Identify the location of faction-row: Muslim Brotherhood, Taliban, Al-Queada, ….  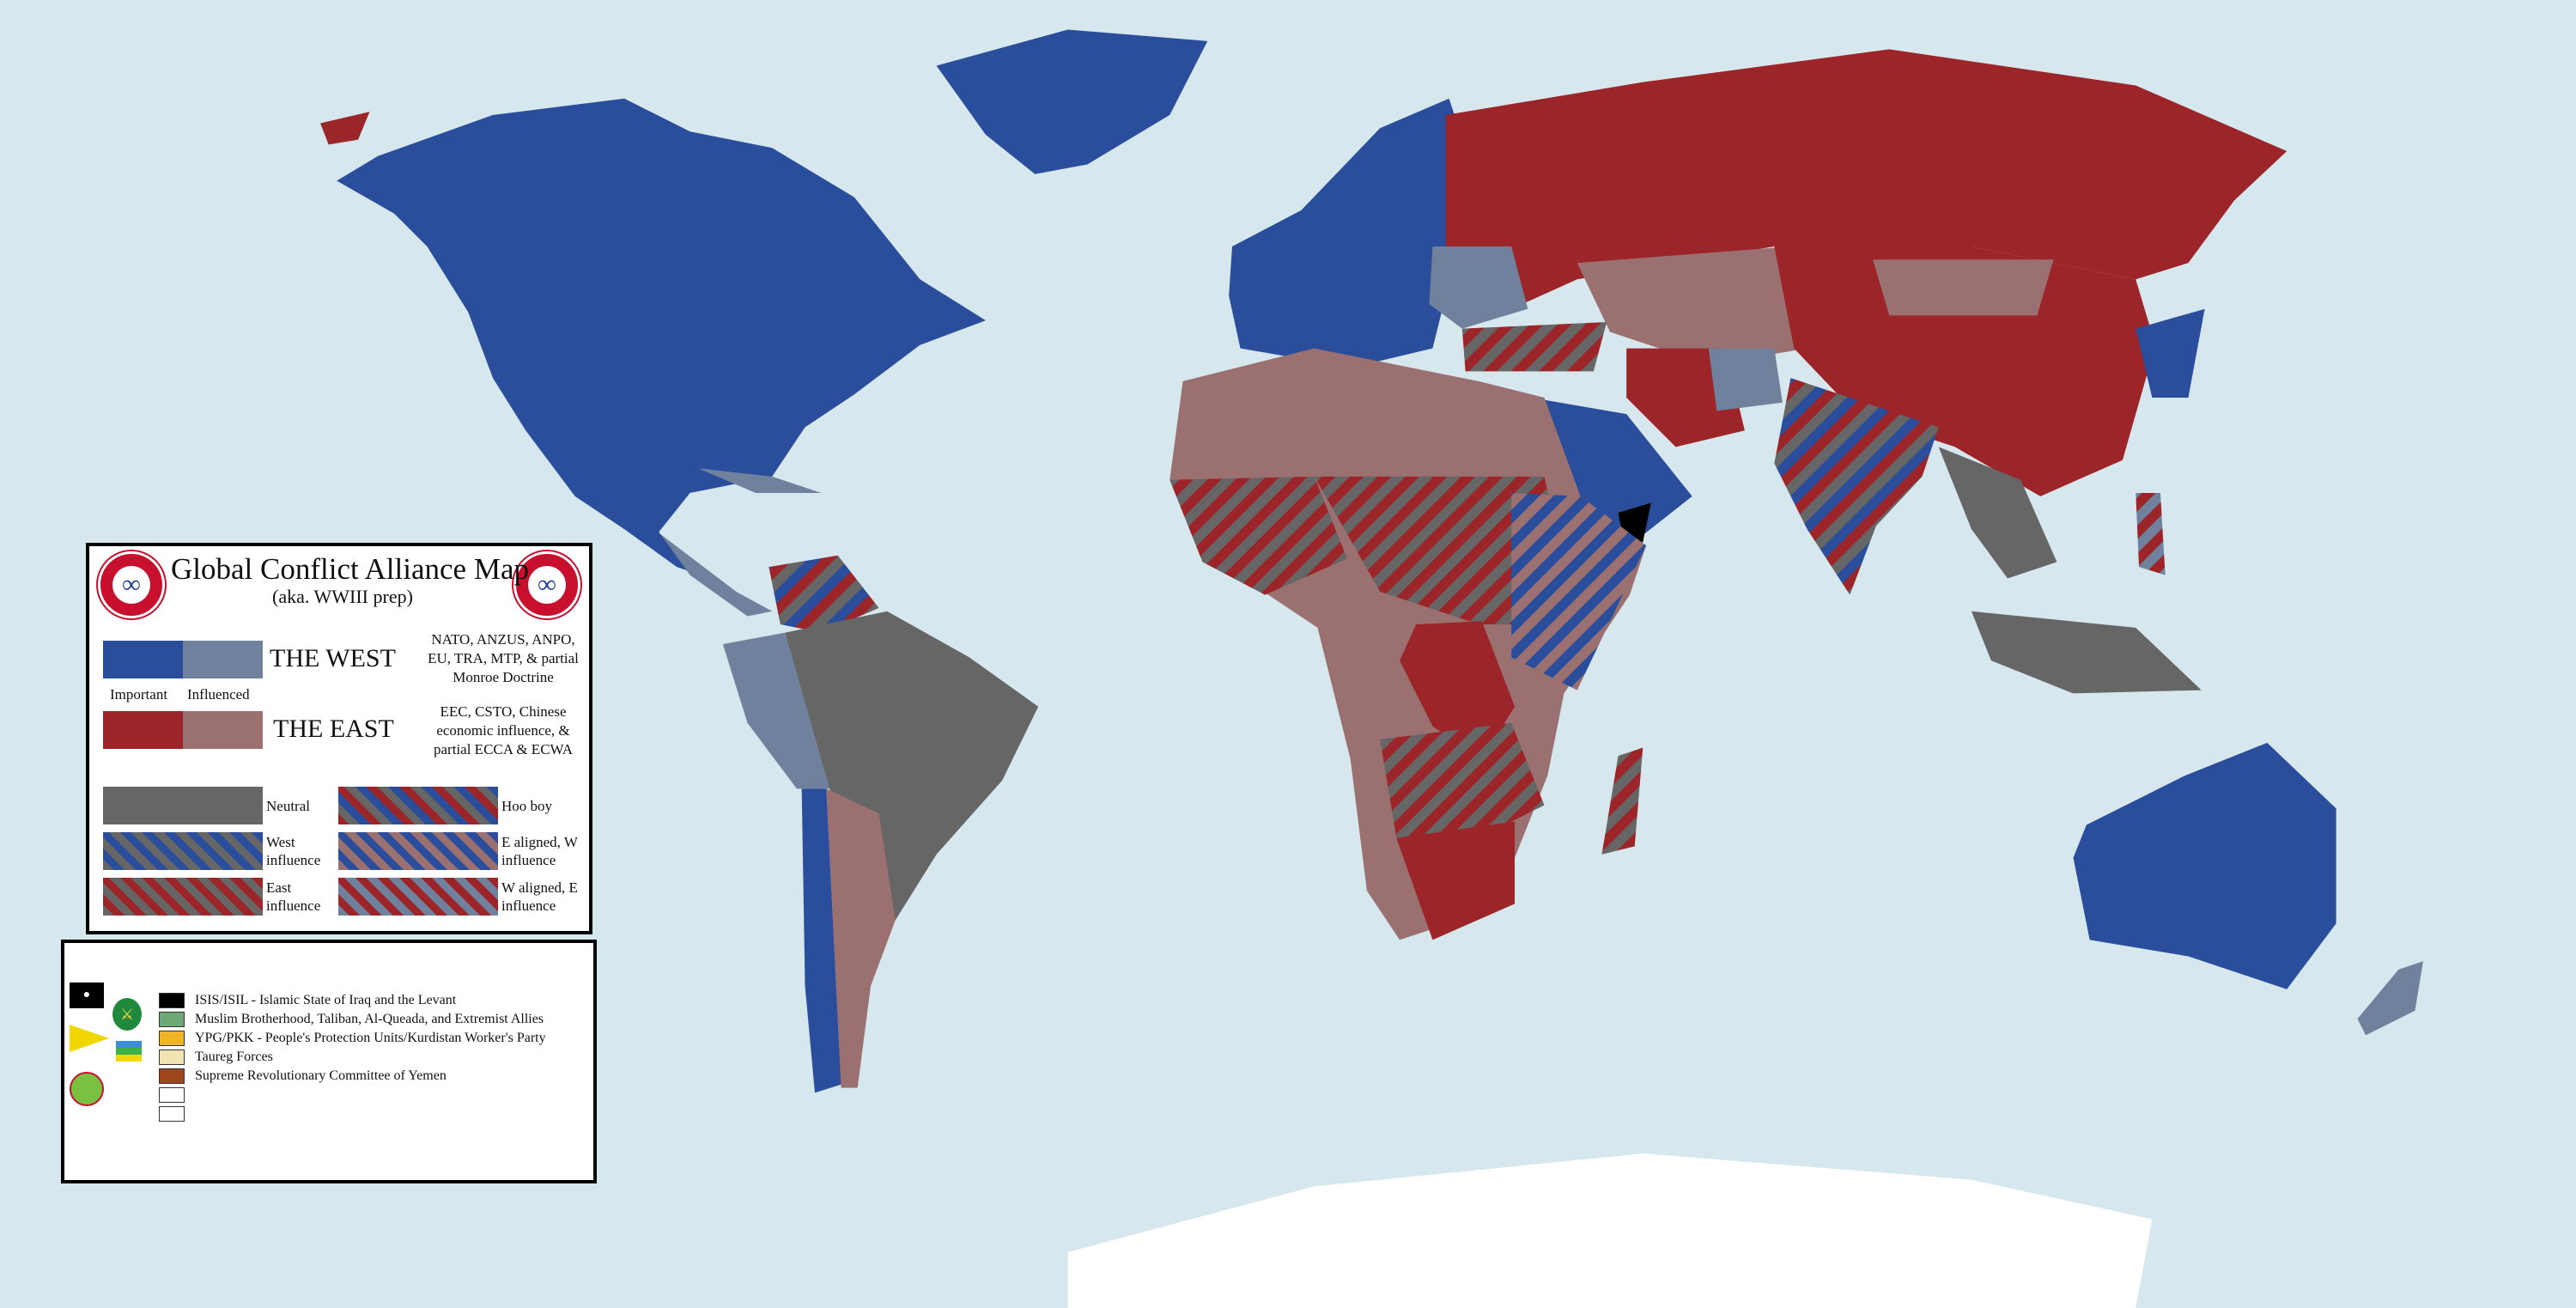
(351, 1019).